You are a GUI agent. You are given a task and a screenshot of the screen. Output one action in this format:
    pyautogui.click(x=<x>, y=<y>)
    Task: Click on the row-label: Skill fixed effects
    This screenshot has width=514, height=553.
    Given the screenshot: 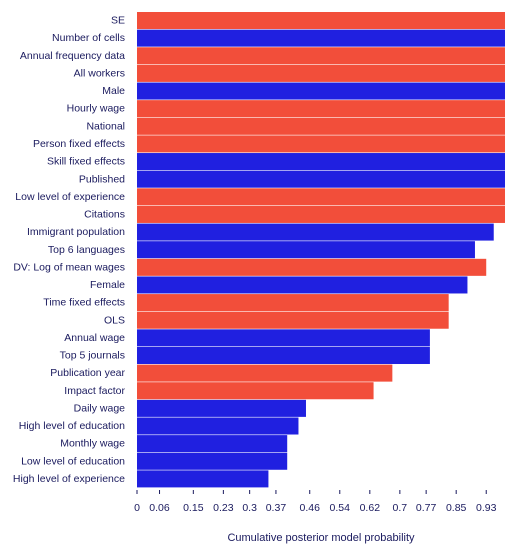 What is the action you would take?
    pyautogui.click(x=86, y=162)
    